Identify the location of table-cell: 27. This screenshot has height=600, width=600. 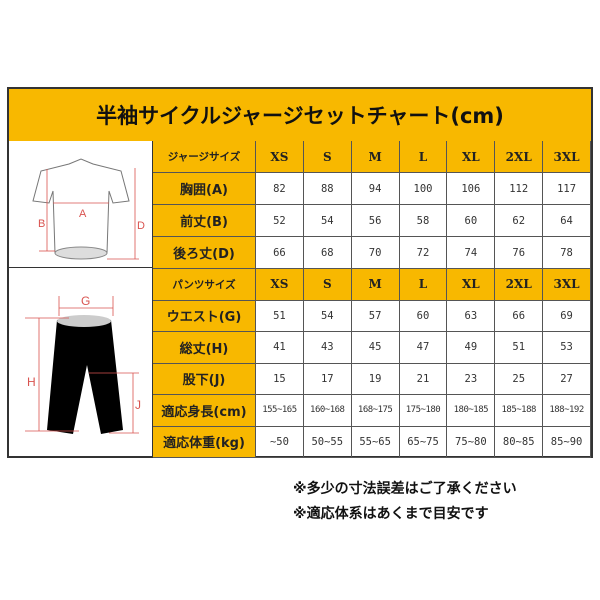
(567, 379).